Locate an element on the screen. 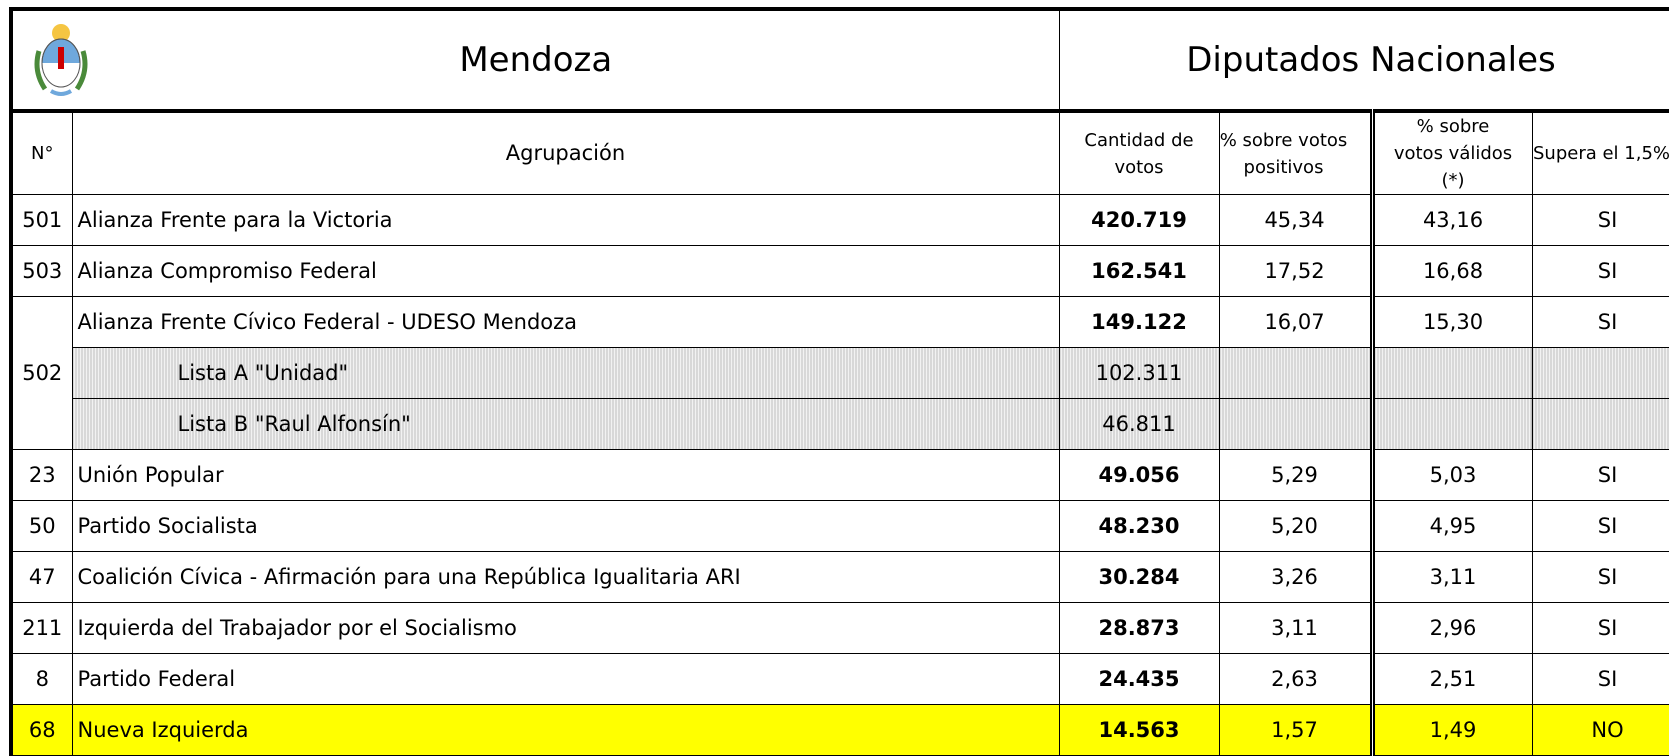 This screenshot has height=756, width=1669. pct-valid: 15,30 is located at coordinates (1451, 322).